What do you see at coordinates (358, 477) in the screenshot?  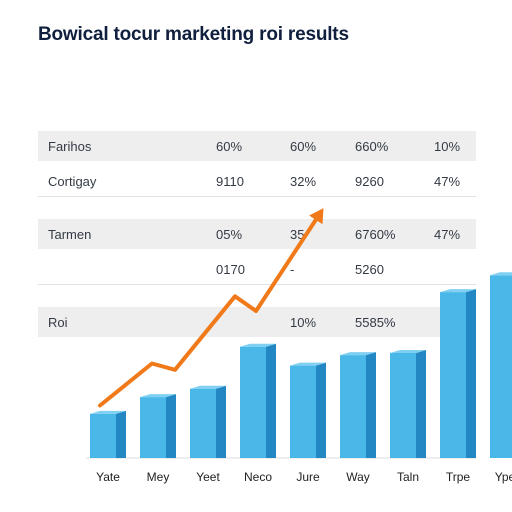 I see `x-tick-label: Way` at bounding box center [358, 477].